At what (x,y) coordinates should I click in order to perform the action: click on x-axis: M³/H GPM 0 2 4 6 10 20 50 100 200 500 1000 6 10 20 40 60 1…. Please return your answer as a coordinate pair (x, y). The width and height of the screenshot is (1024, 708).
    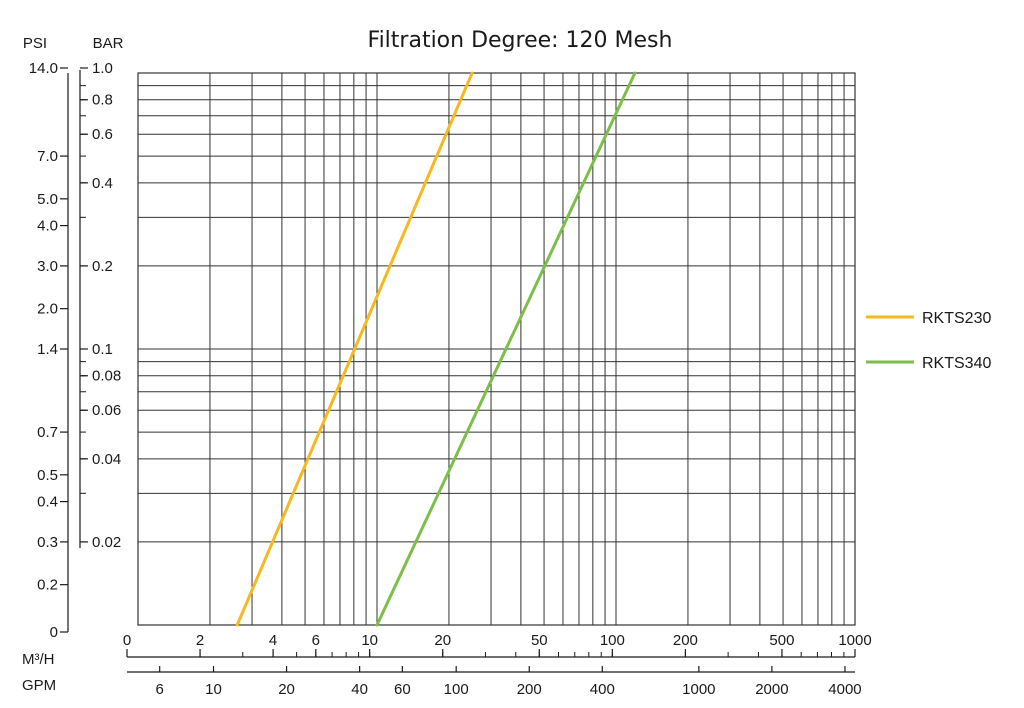
    Looking at the image, I should click on (447, 665).